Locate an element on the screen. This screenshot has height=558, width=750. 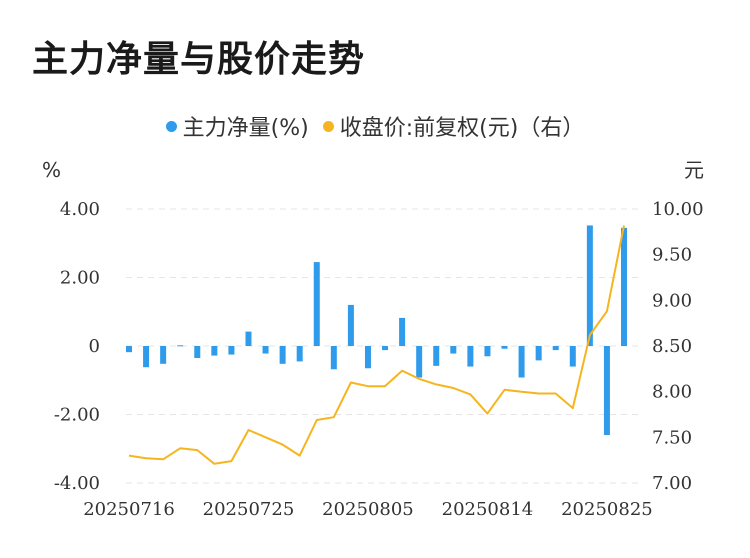
right-tick-label: 9.00 is located at coordinates (672, 300).